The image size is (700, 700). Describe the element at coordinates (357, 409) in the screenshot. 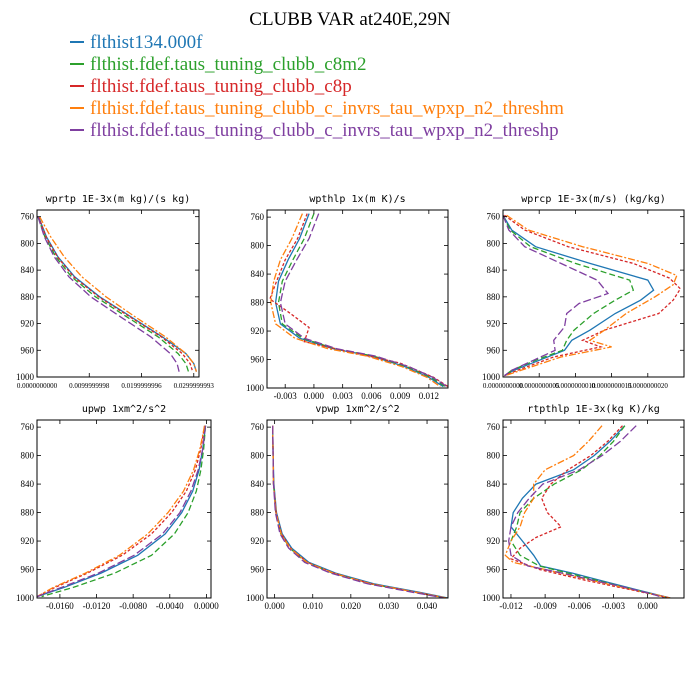

I see `panel-title: vpwp 1xm^2/s^2` at that location.